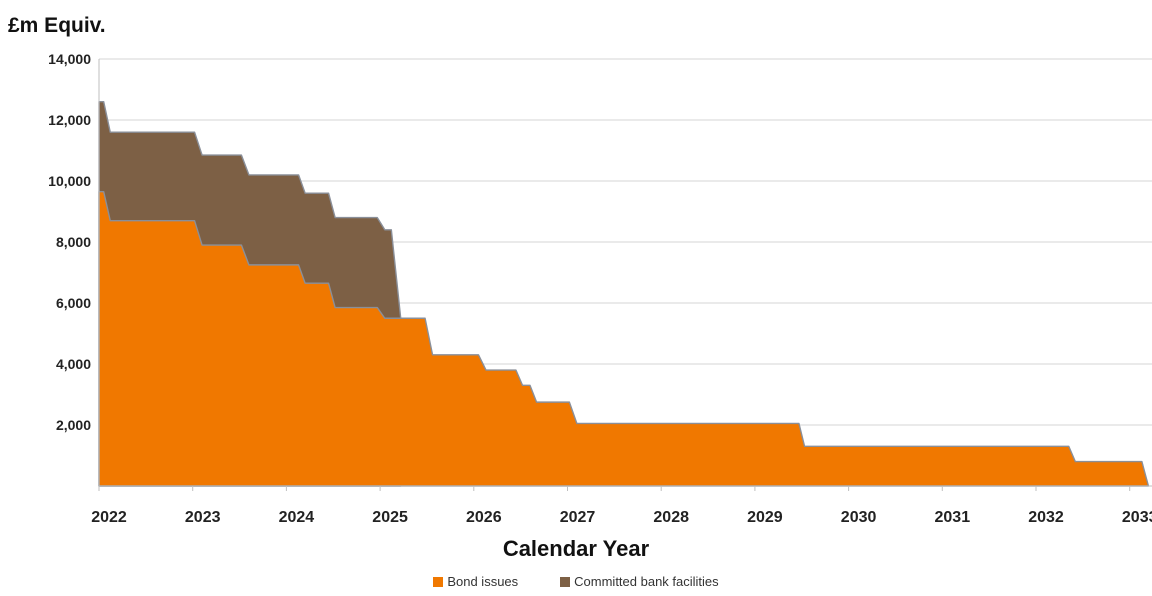 The image size is (1152, 596). Describe the element at coordinates (646, 581) in the screenshot. I see `legend-label-committed-bank-facilities: Committed bank facilities` at that location.